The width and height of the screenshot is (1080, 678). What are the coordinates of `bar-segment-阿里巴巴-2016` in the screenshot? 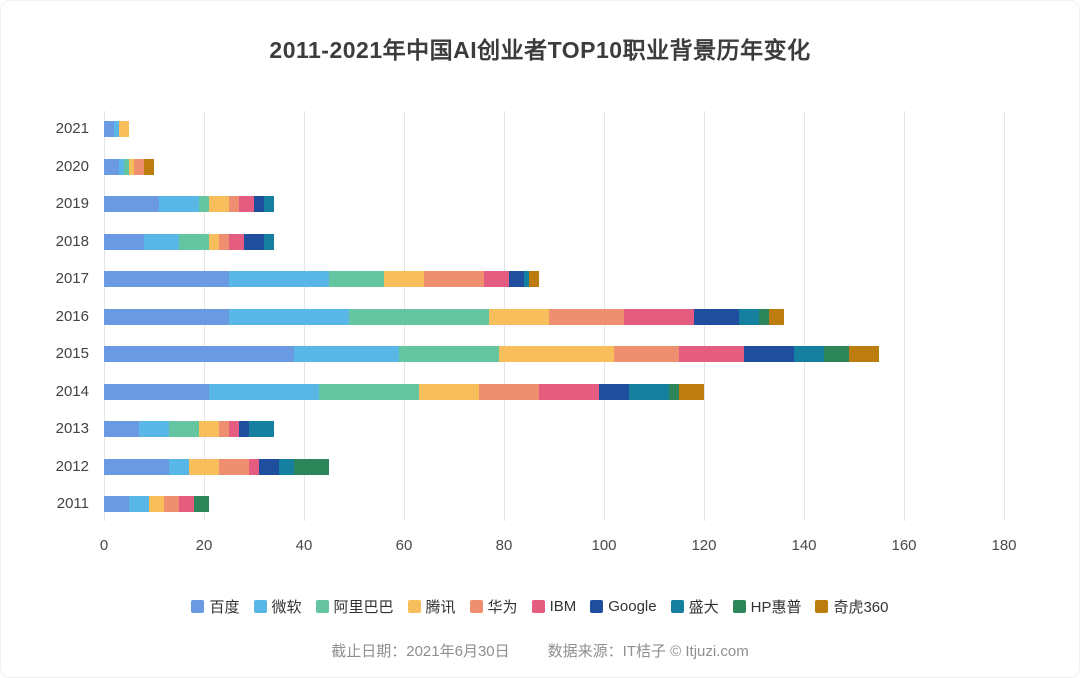 It's located at (419, 316).